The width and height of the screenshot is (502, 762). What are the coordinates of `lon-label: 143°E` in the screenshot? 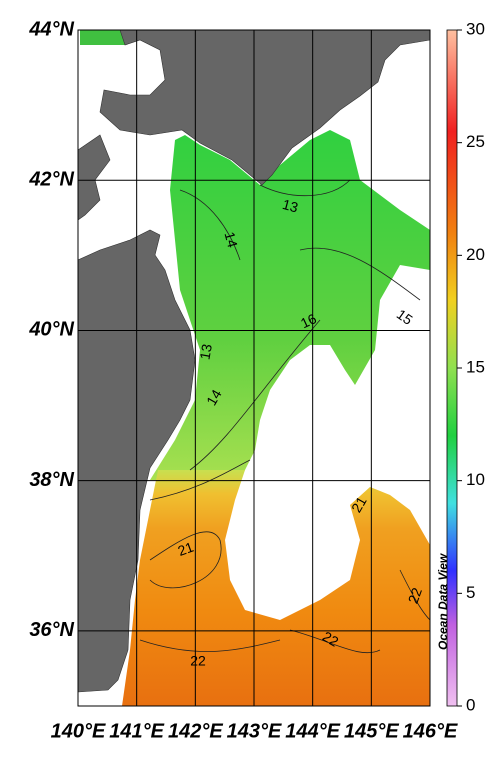 It's located at (254, 731).